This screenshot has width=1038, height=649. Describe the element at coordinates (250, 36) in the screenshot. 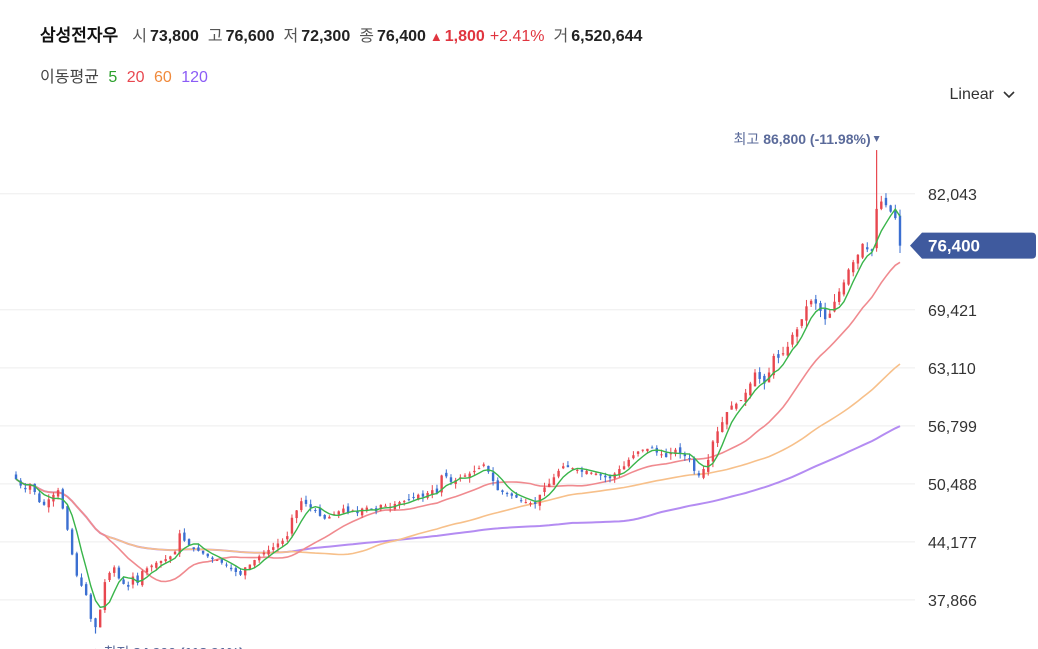

I see `high-value: 76,600` at that location.